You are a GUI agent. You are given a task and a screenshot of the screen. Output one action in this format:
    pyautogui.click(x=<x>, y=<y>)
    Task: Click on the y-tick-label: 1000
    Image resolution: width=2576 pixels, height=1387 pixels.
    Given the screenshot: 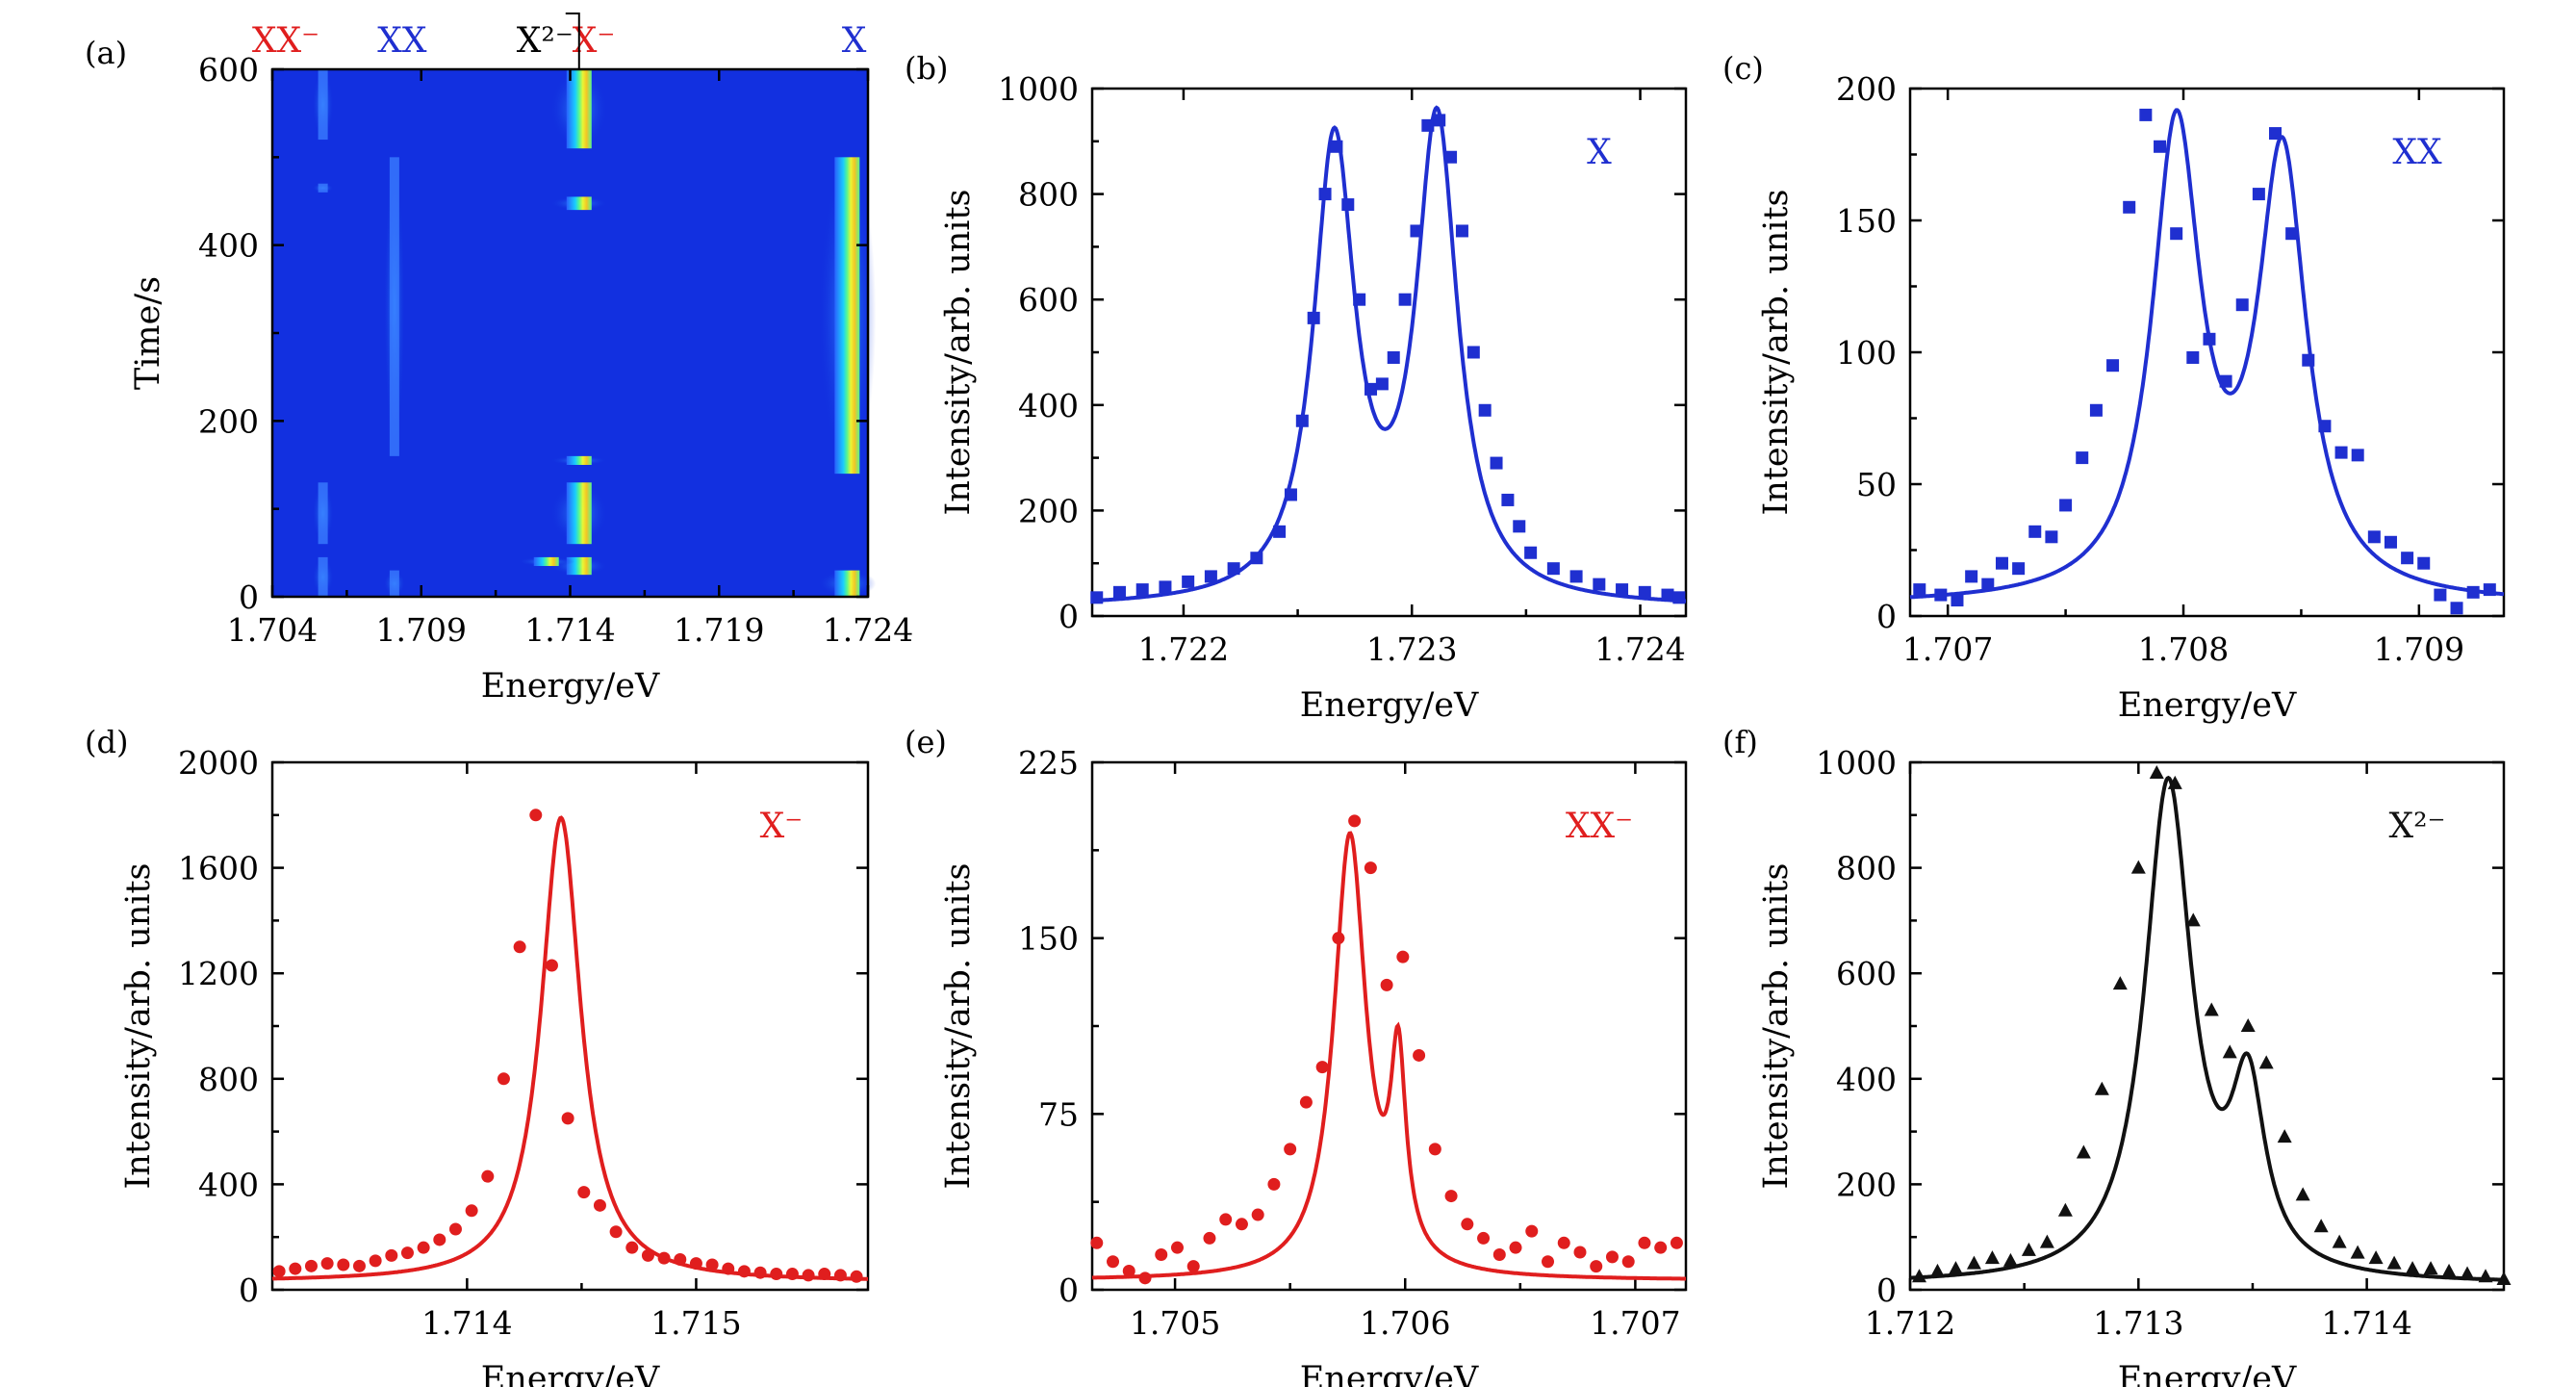 What is the action you would take?
    pyautogui.click(x=1856, y=763)
    